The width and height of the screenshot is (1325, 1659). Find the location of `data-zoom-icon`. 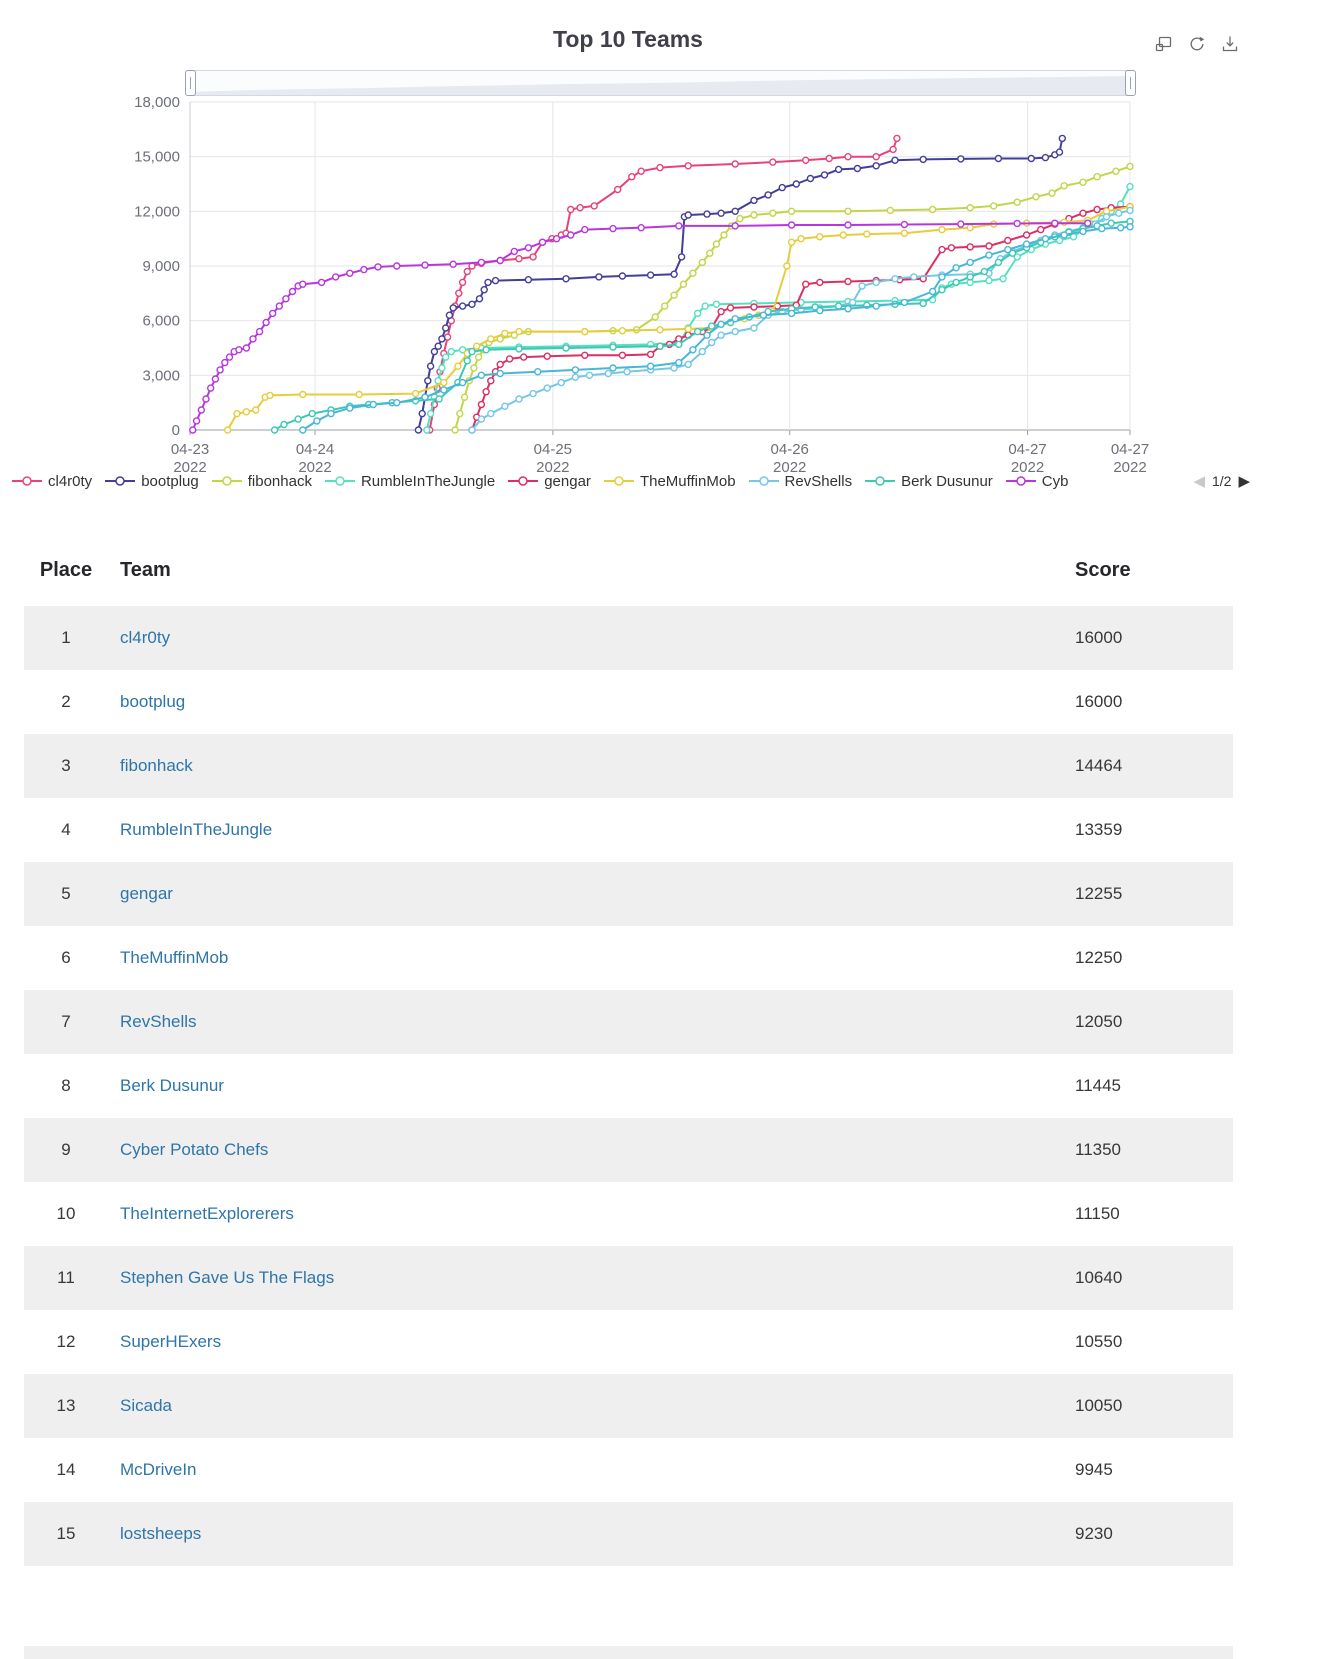

data-zoom-icon is located at coordinates (1164, 44).